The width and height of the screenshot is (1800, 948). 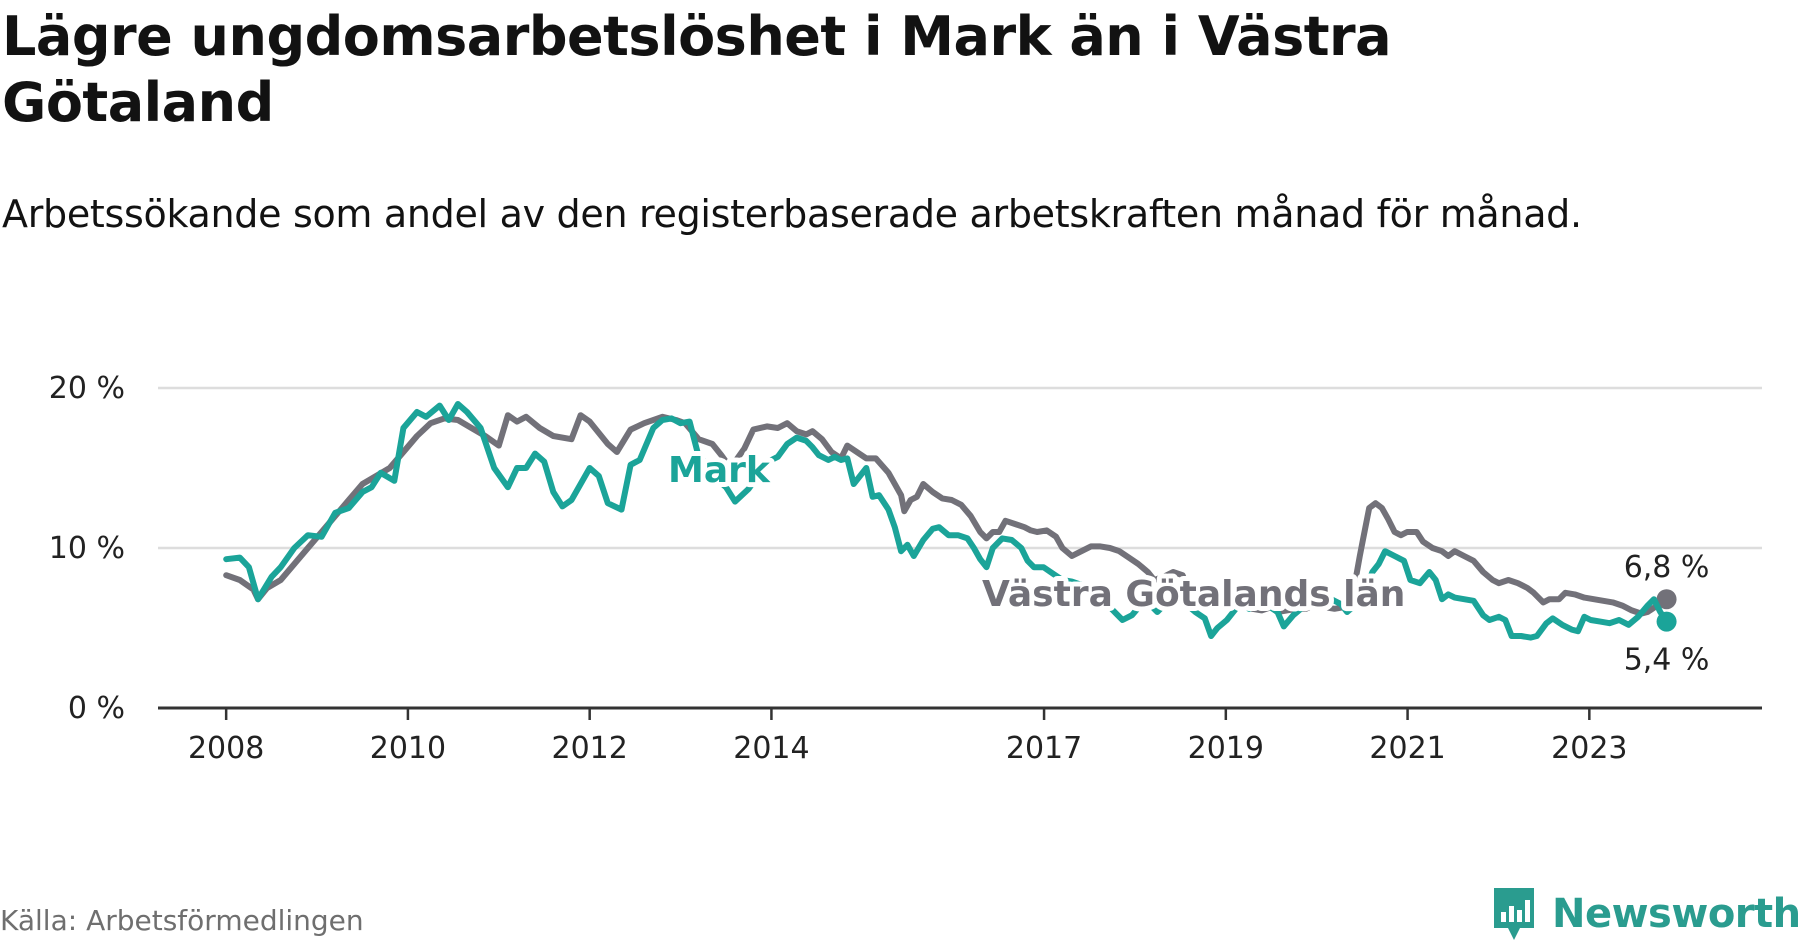 What do you see at coordinates (771, 748) in the screenshot?
I see `x-tick-label: 2014` at bounding box center [771, 748].